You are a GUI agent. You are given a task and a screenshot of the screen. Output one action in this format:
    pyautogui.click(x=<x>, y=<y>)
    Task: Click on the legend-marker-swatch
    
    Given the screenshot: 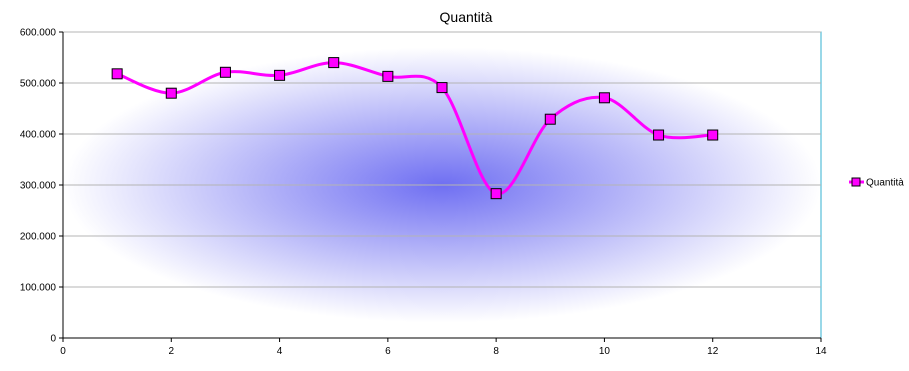 What is the action you would take?
    pyautogui.click(x=856, y=182)
    